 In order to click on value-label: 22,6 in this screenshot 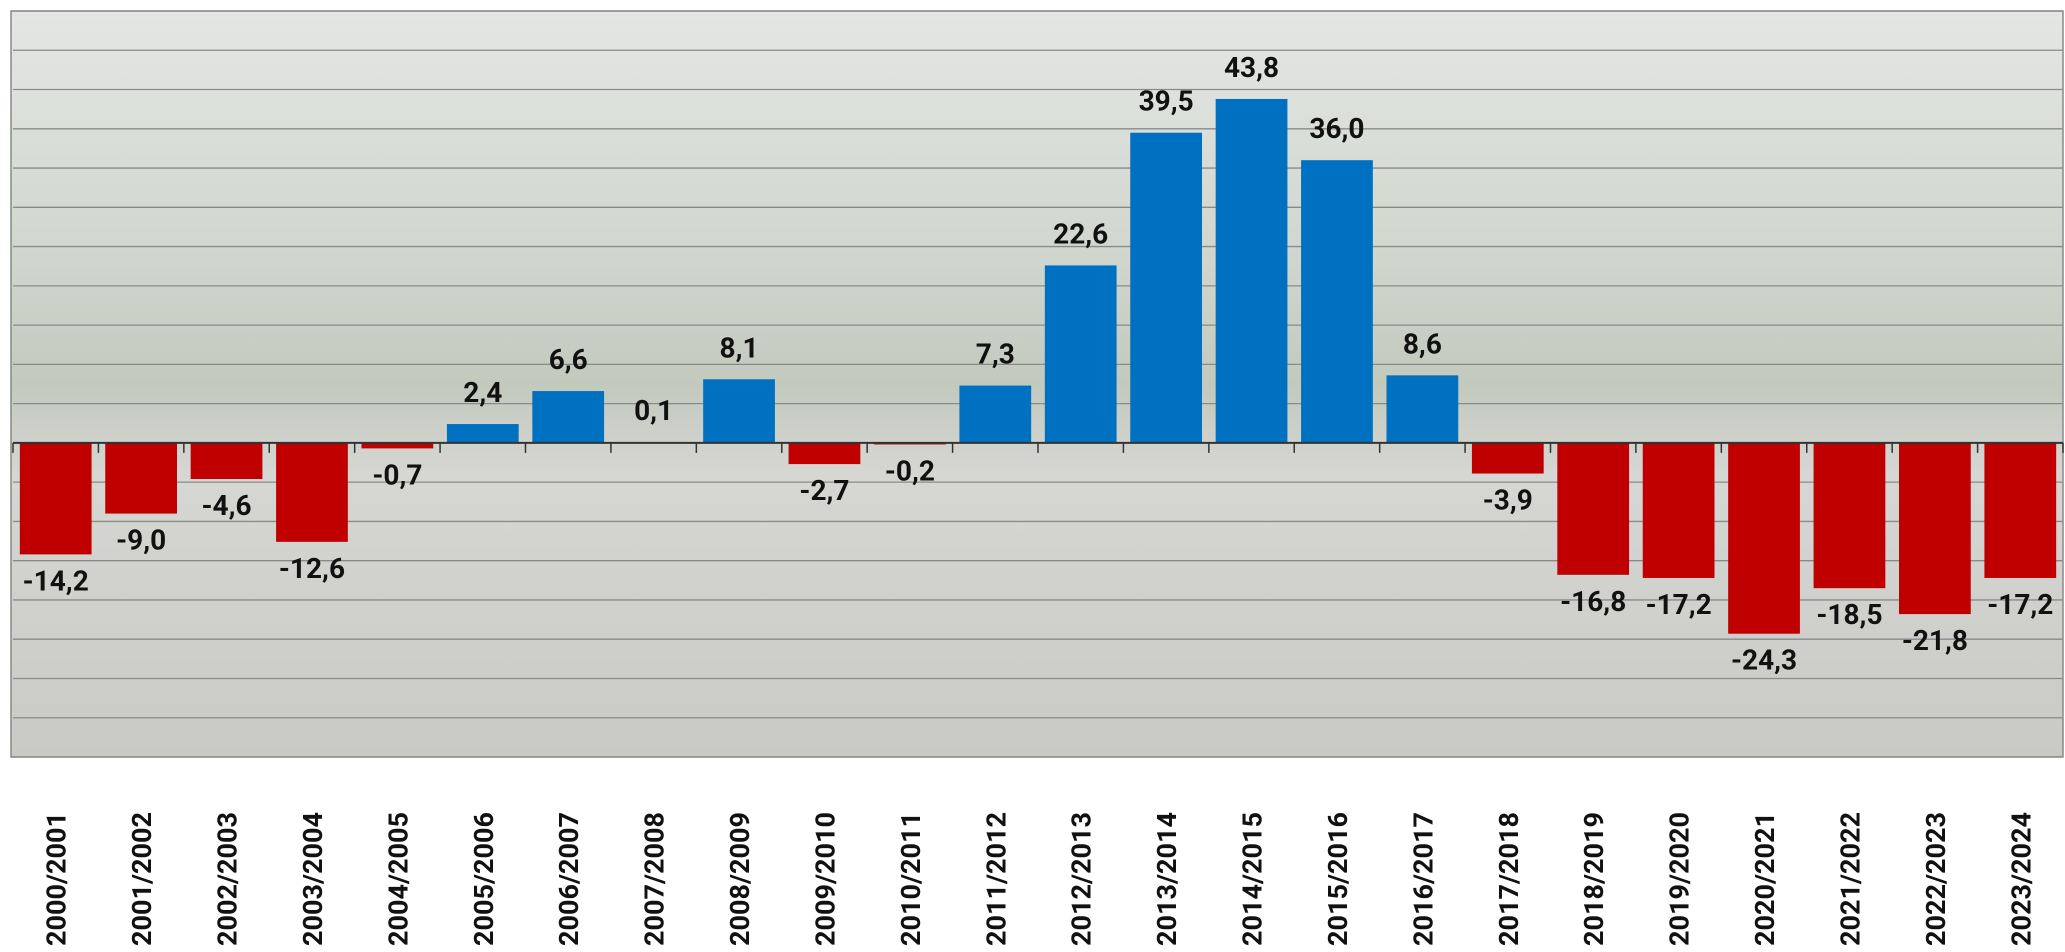, I will do `click(1080, 233)`.